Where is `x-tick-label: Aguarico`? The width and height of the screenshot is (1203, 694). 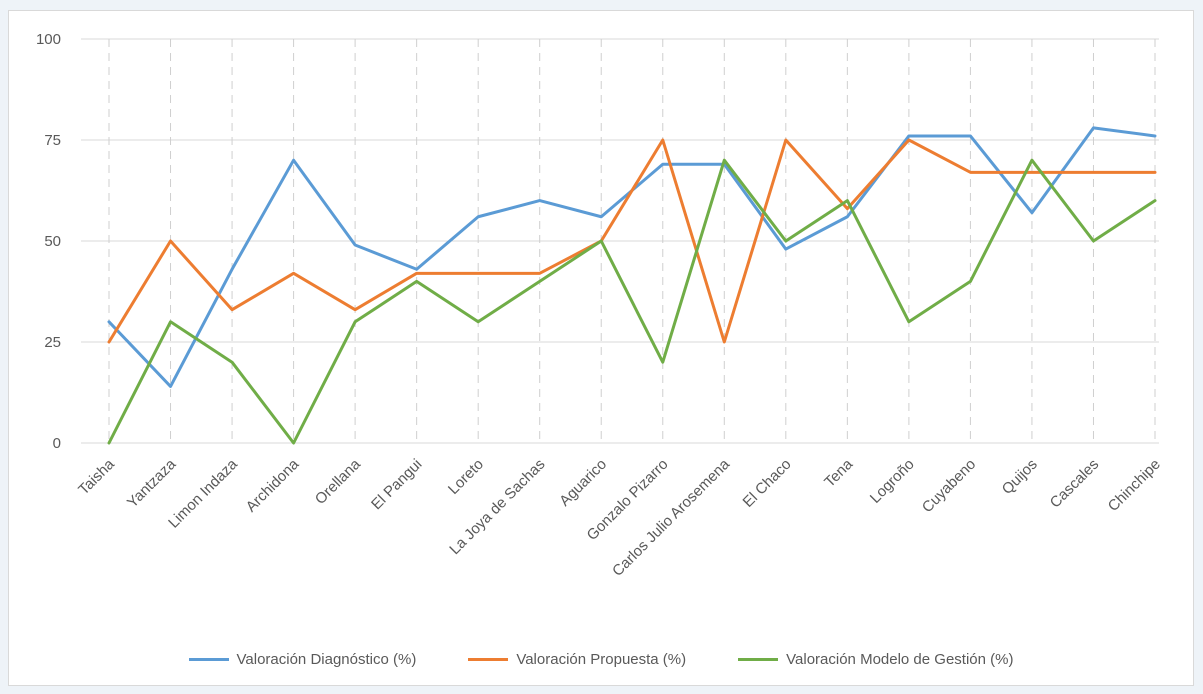
x-tick-label: Aguarico is located at coordinates (583, 483).